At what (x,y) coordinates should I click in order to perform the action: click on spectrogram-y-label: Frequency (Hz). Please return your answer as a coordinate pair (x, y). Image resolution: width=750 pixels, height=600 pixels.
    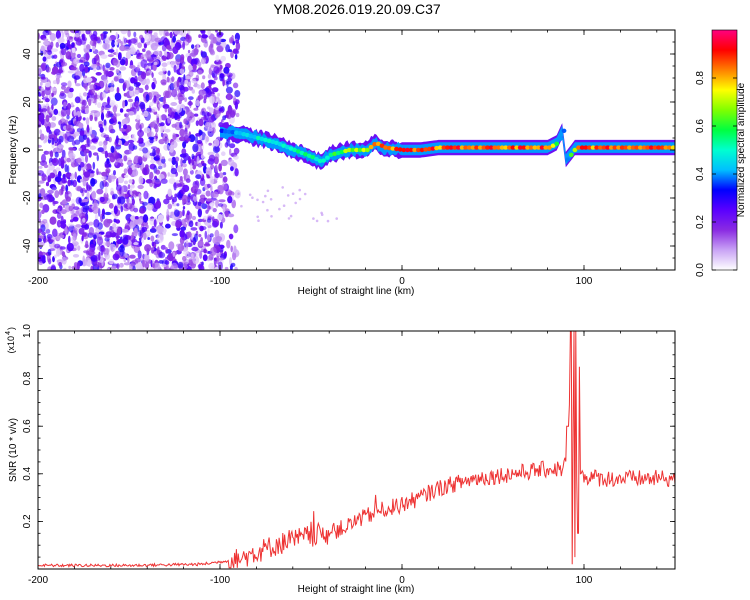
    Looking at the image, I should click on (13, 150).